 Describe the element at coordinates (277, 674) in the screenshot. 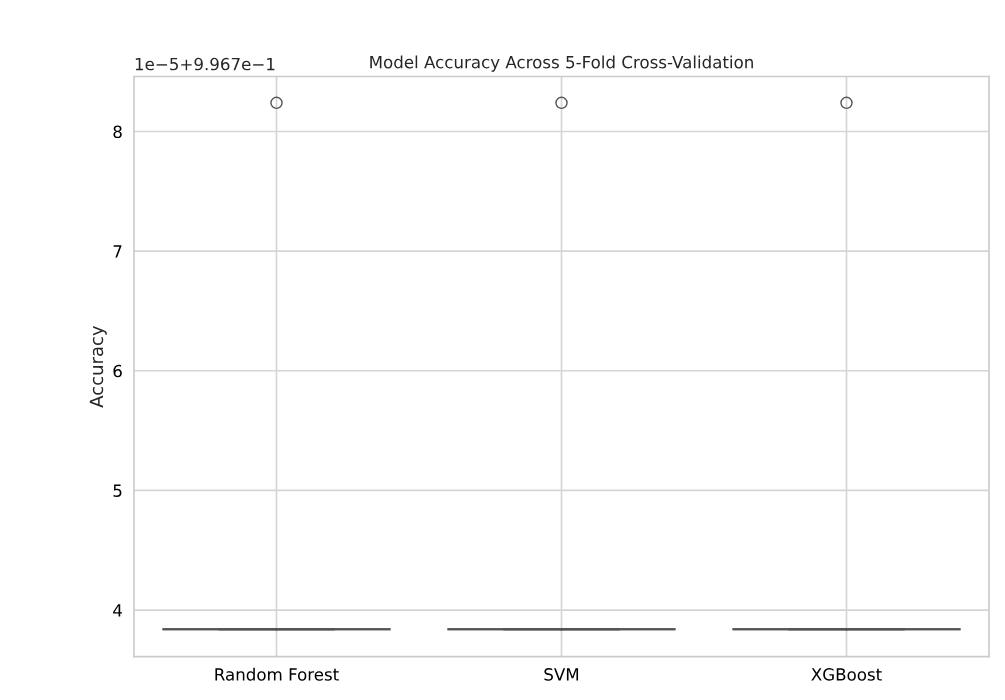

I see `x-tick-label: Random Forest` at that location.